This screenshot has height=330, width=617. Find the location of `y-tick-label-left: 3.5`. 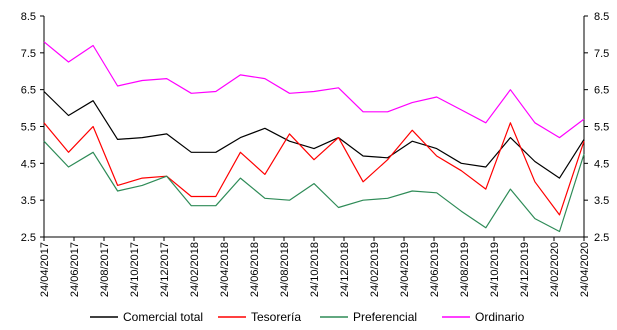

y-tick-label-left: 3.5 is located at coordinates (28, 201).